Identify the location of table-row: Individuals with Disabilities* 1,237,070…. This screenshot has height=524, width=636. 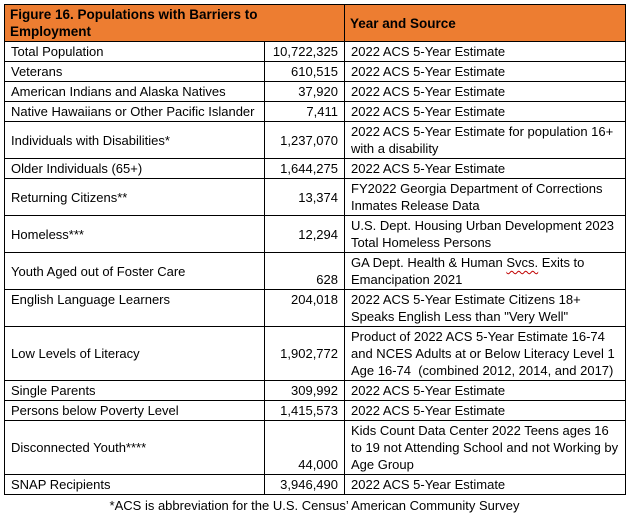
(315, 140).